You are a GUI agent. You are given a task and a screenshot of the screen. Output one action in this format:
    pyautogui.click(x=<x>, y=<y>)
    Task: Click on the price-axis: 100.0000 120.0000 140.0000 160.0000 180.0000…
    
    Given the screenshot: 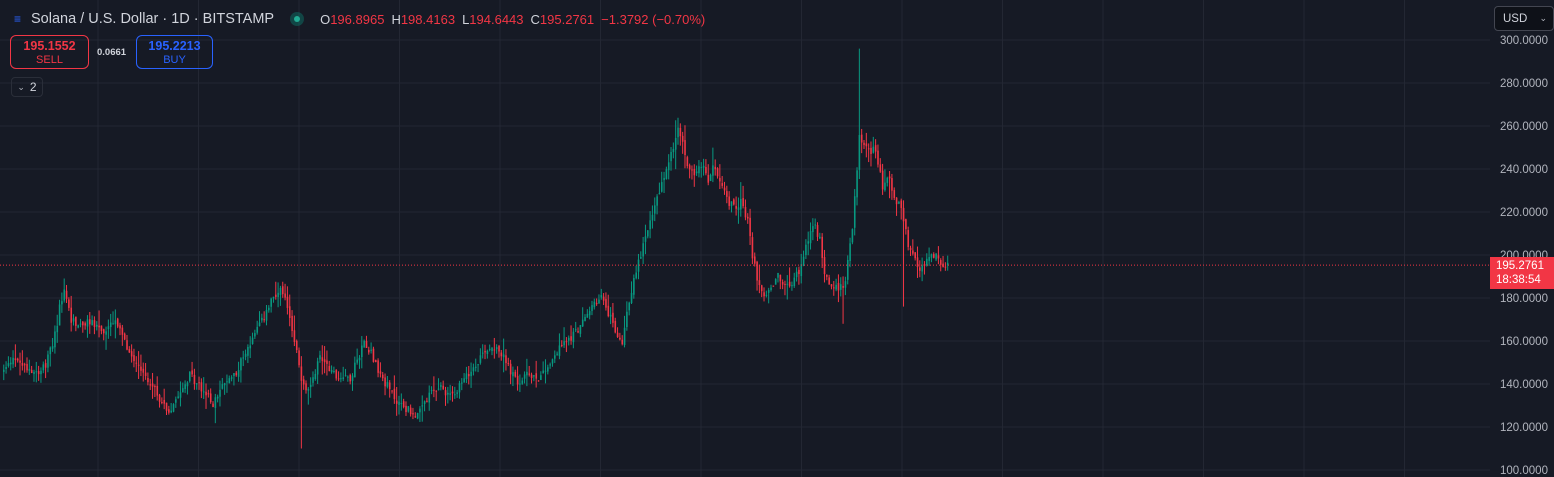 What is the action you would take?
    pyautogui.click(x=1522, y=238)
    